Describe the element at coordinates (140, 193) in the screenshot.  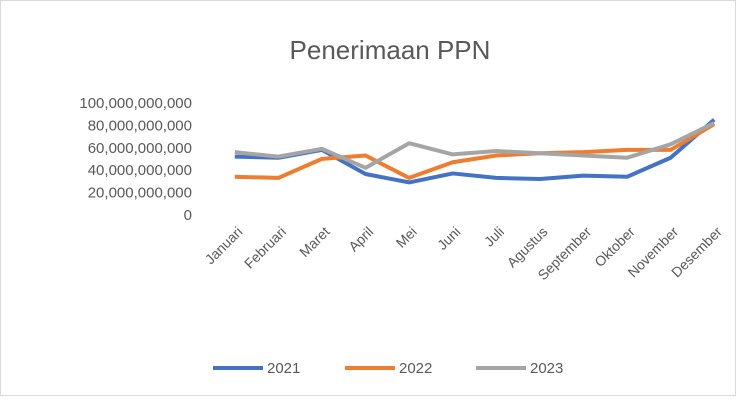
I see `y-tick-label: 20,000,000,000` at that location.